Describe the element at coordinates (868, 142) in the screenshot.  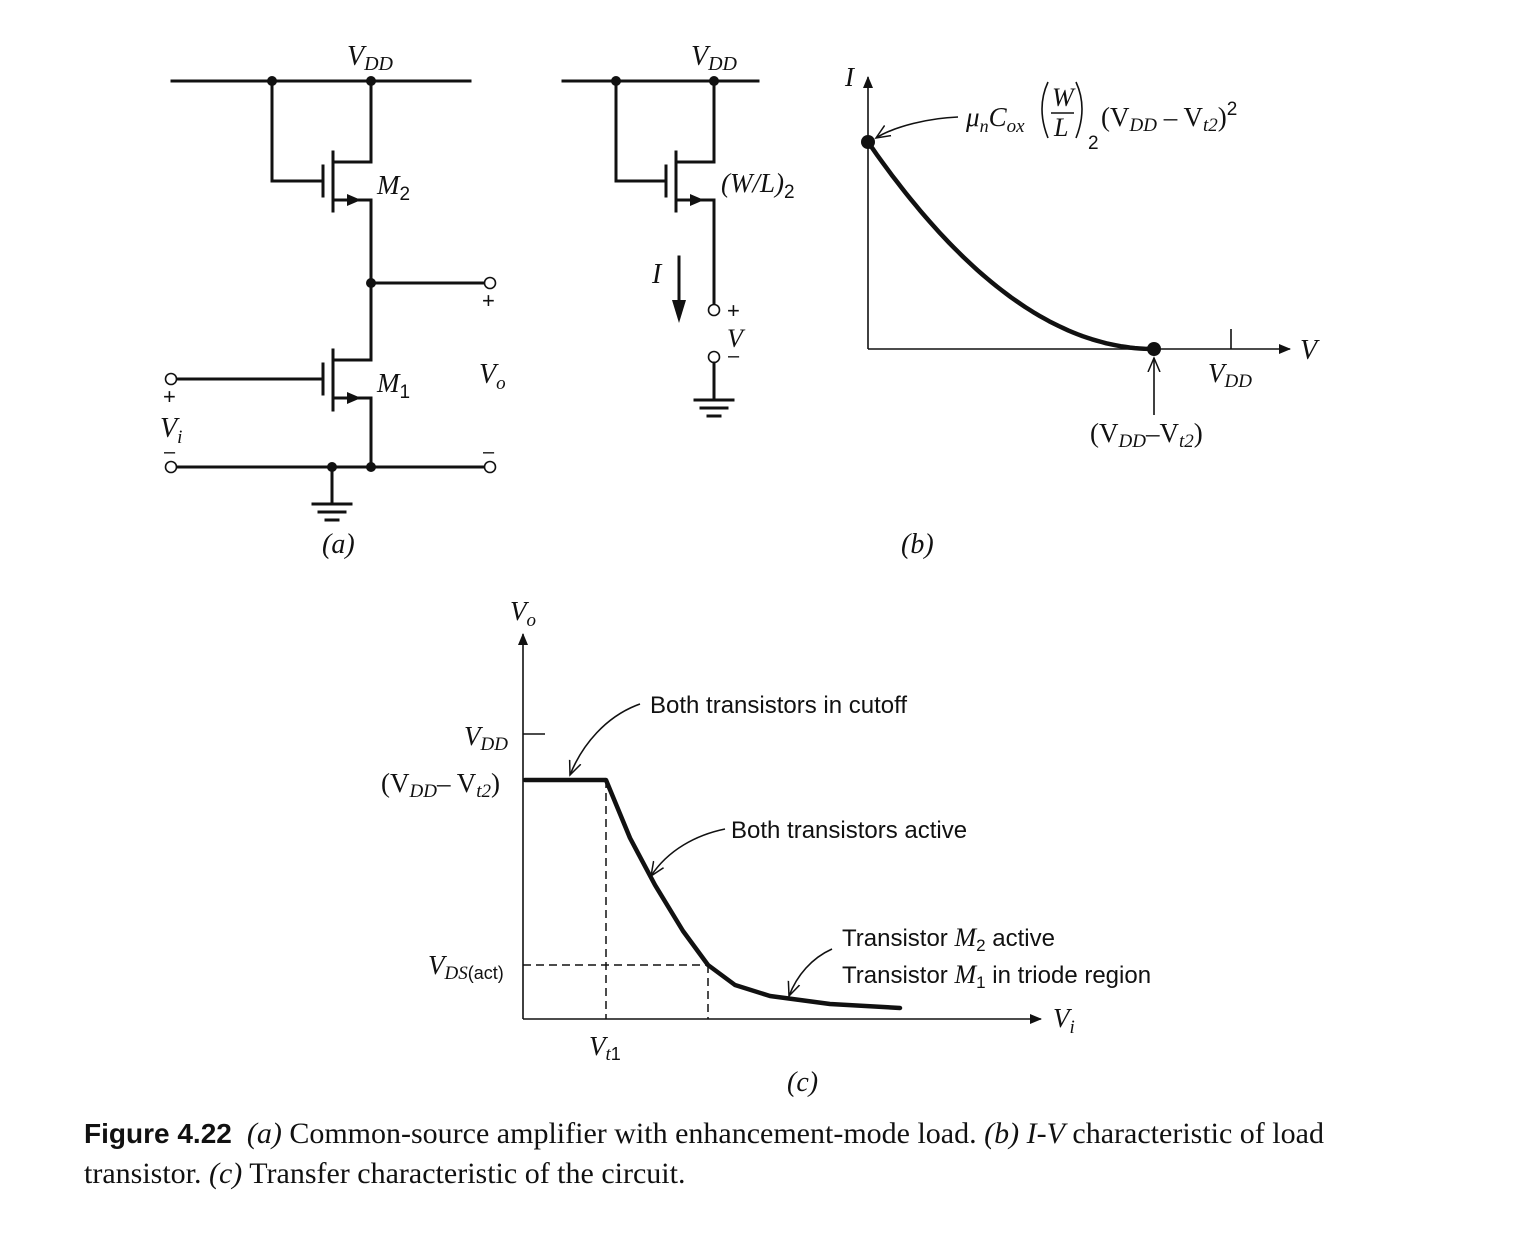
I see `iv-curve-start-marker` at that location.